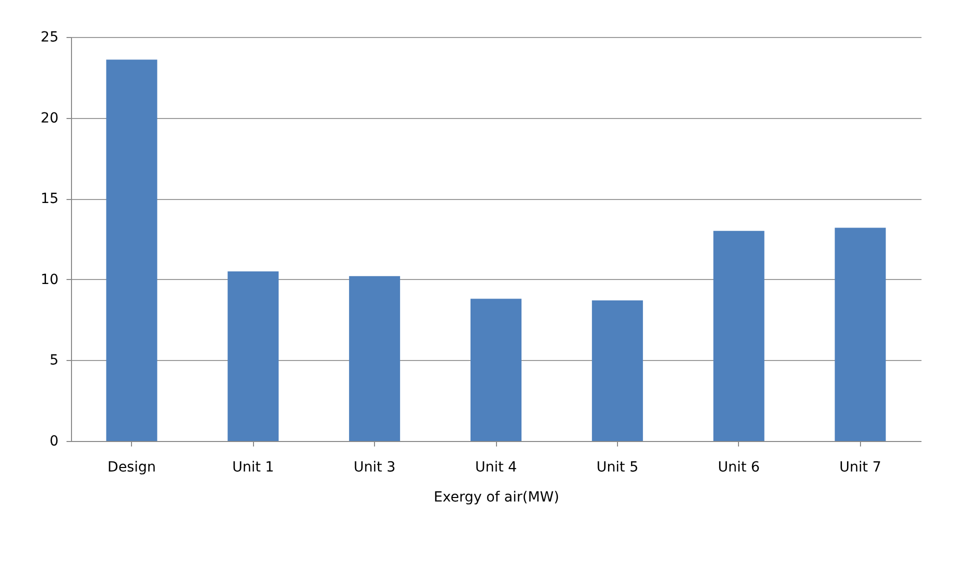 The width and height of the screenshot is (960, 582). What do you see at coordinates (497, 498) in the screenshot?
I see `x-axis-title: Exergy of air(MW)` at bounding box center [497, 498].